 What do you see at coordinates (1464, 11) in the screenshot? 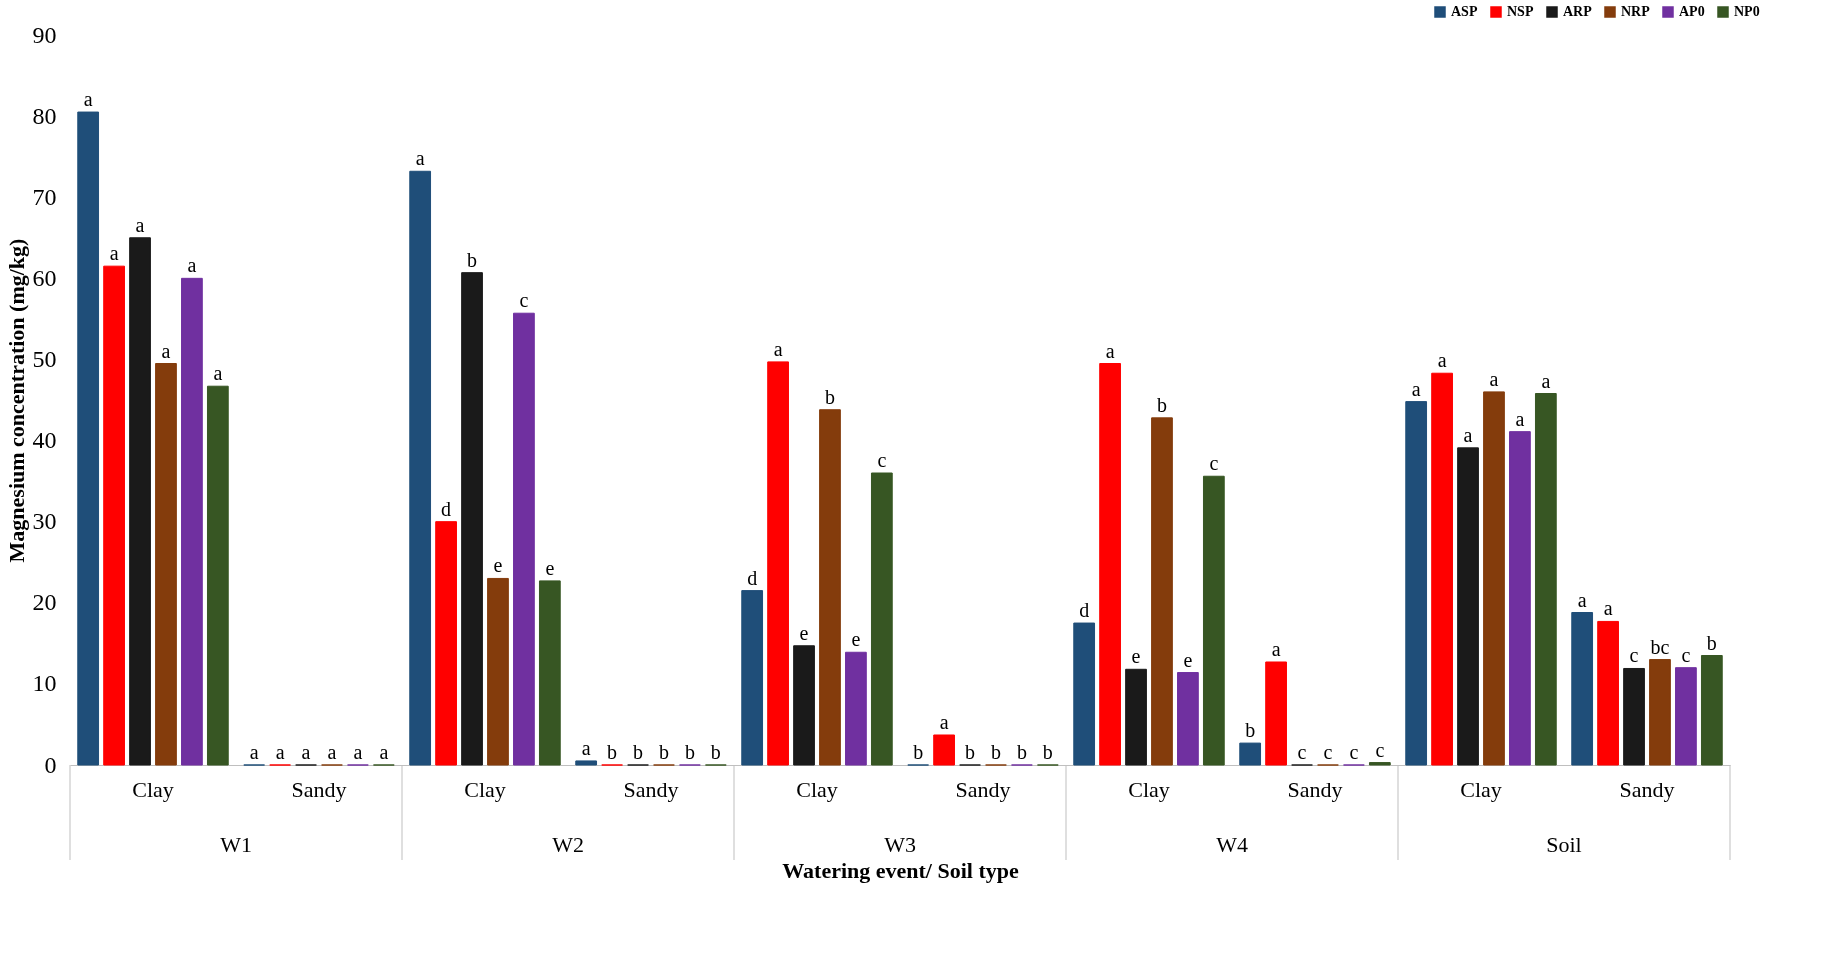
I see `legend-label: ASP` at bounding box center [1464, 11].